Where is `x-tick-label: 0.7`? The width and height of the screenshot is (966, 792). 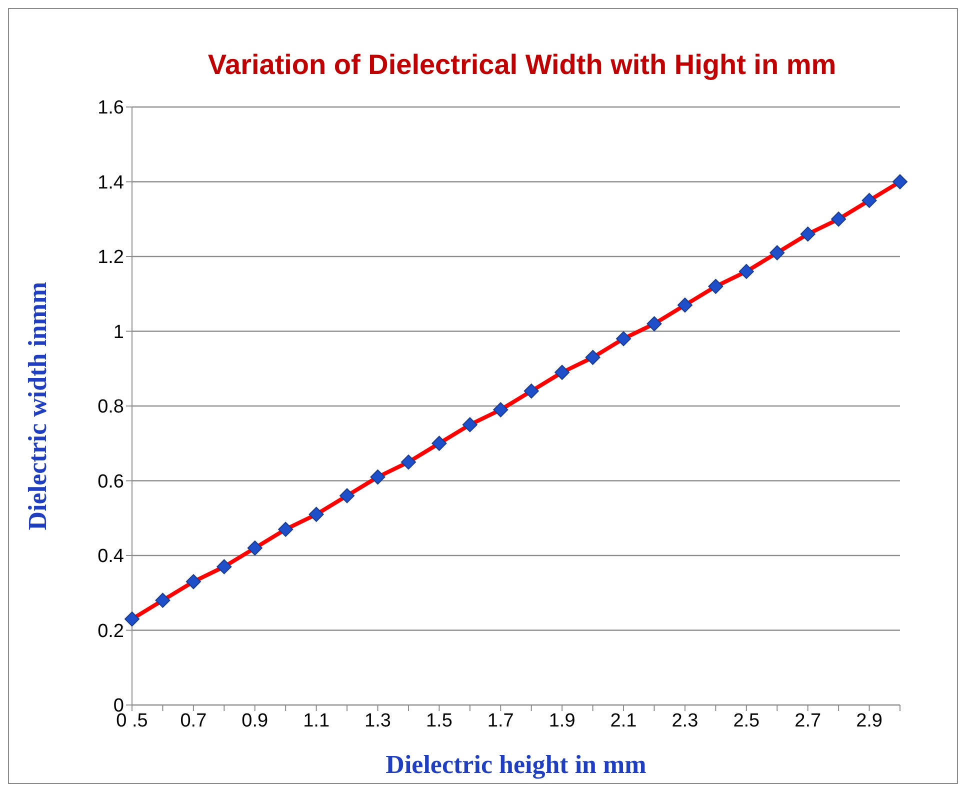 x-tick-label: 0.7 is located at coordinates (193, 721).